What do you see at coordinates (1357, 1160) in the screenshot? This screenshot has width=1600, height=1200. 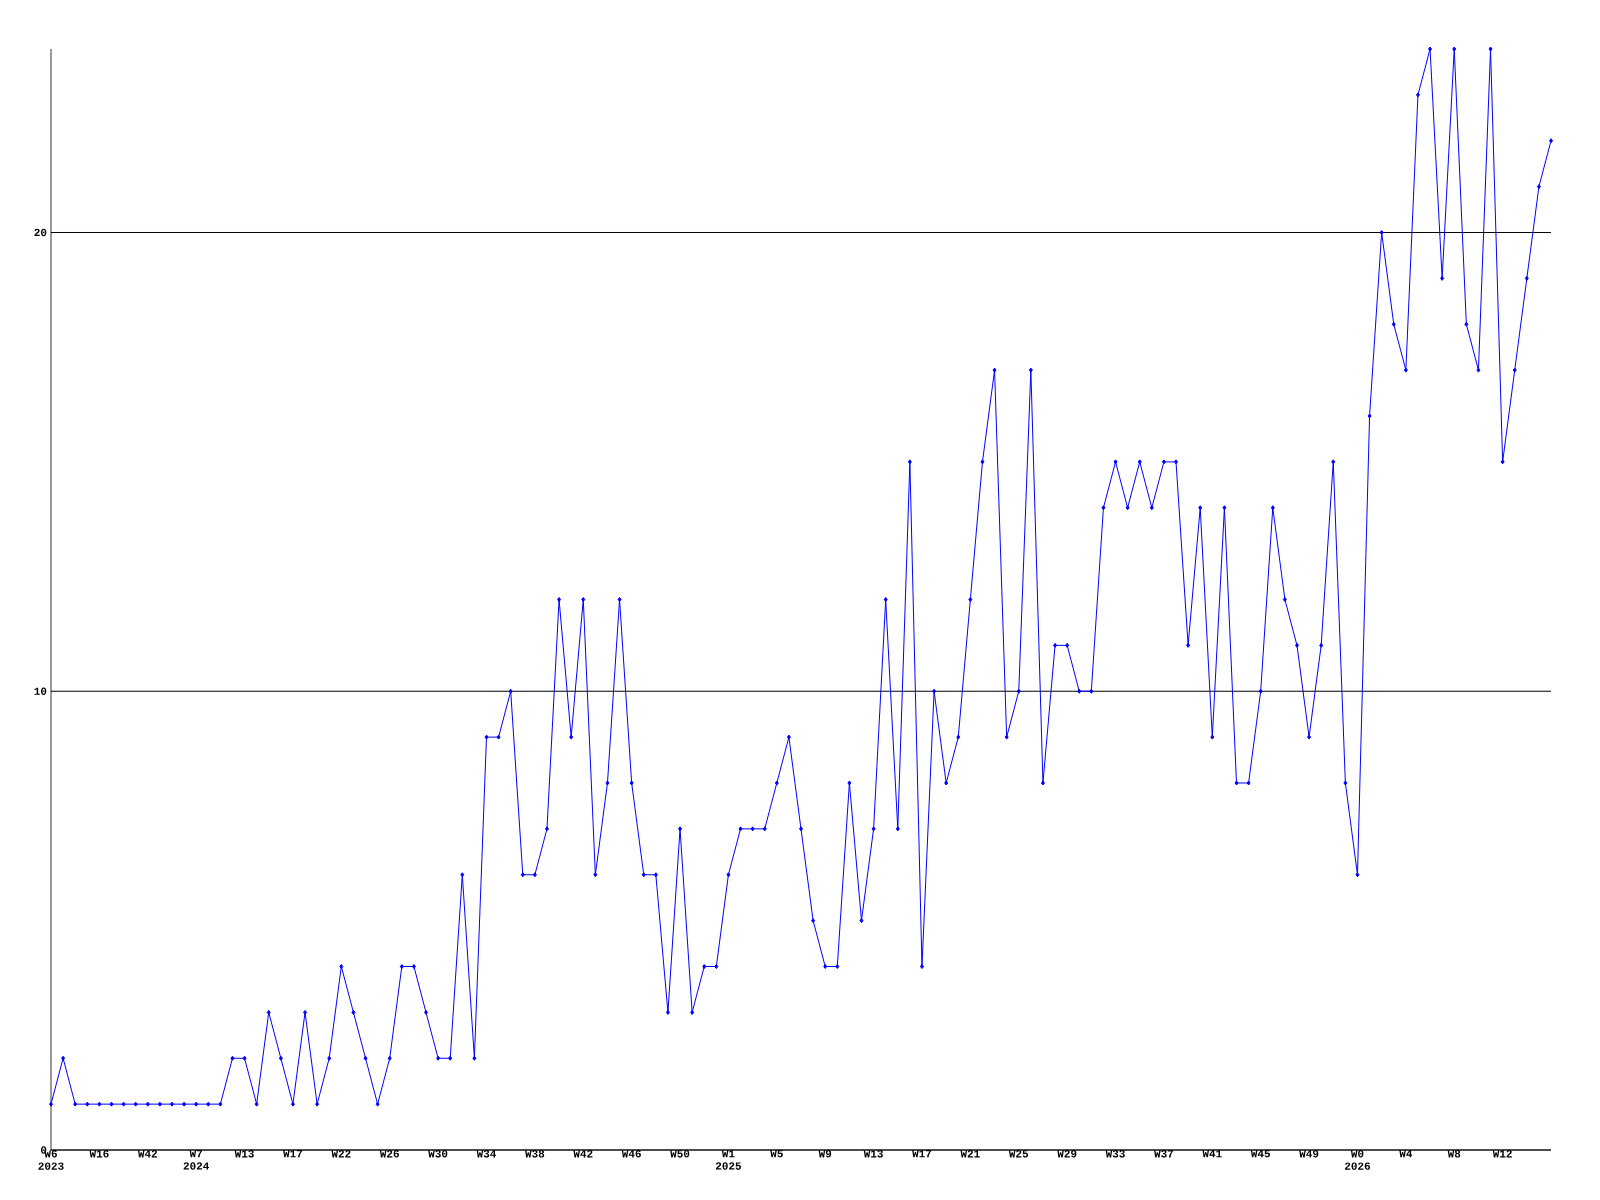 I see `x-tick-label: W0 2026` at bounding box center [1357, 1160].